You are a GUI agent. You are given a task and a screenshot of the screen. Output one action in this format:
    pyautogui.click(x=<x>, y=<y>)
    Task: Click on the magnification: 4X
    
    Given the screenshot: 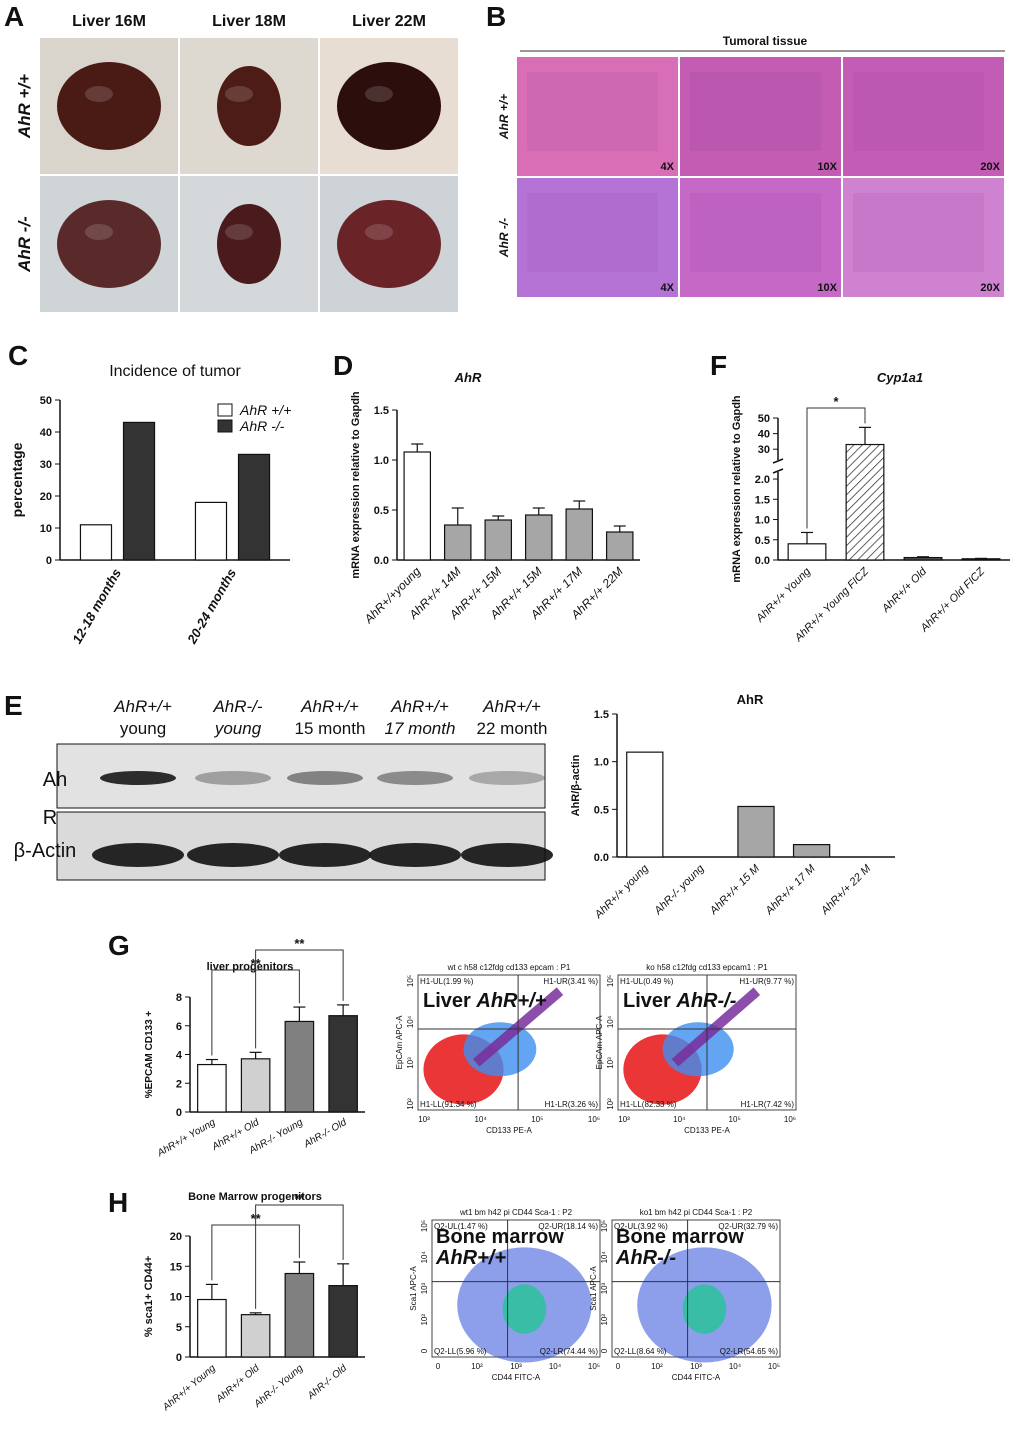 What is the action you would take?
    pyautogui.click(x=668, y=288)
    